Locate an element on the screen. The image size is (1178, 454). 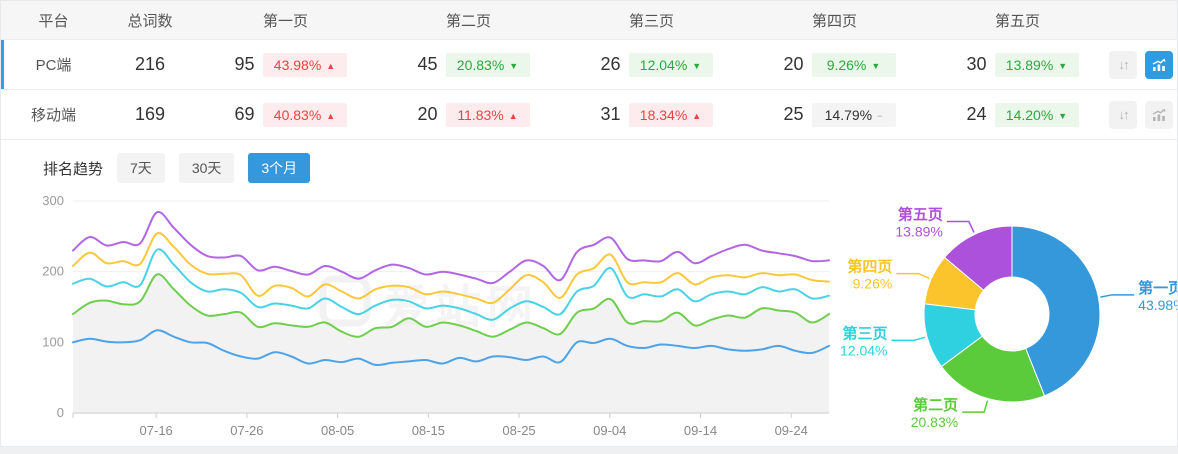
page1-count: 95 is located at coordinates (244, 64).